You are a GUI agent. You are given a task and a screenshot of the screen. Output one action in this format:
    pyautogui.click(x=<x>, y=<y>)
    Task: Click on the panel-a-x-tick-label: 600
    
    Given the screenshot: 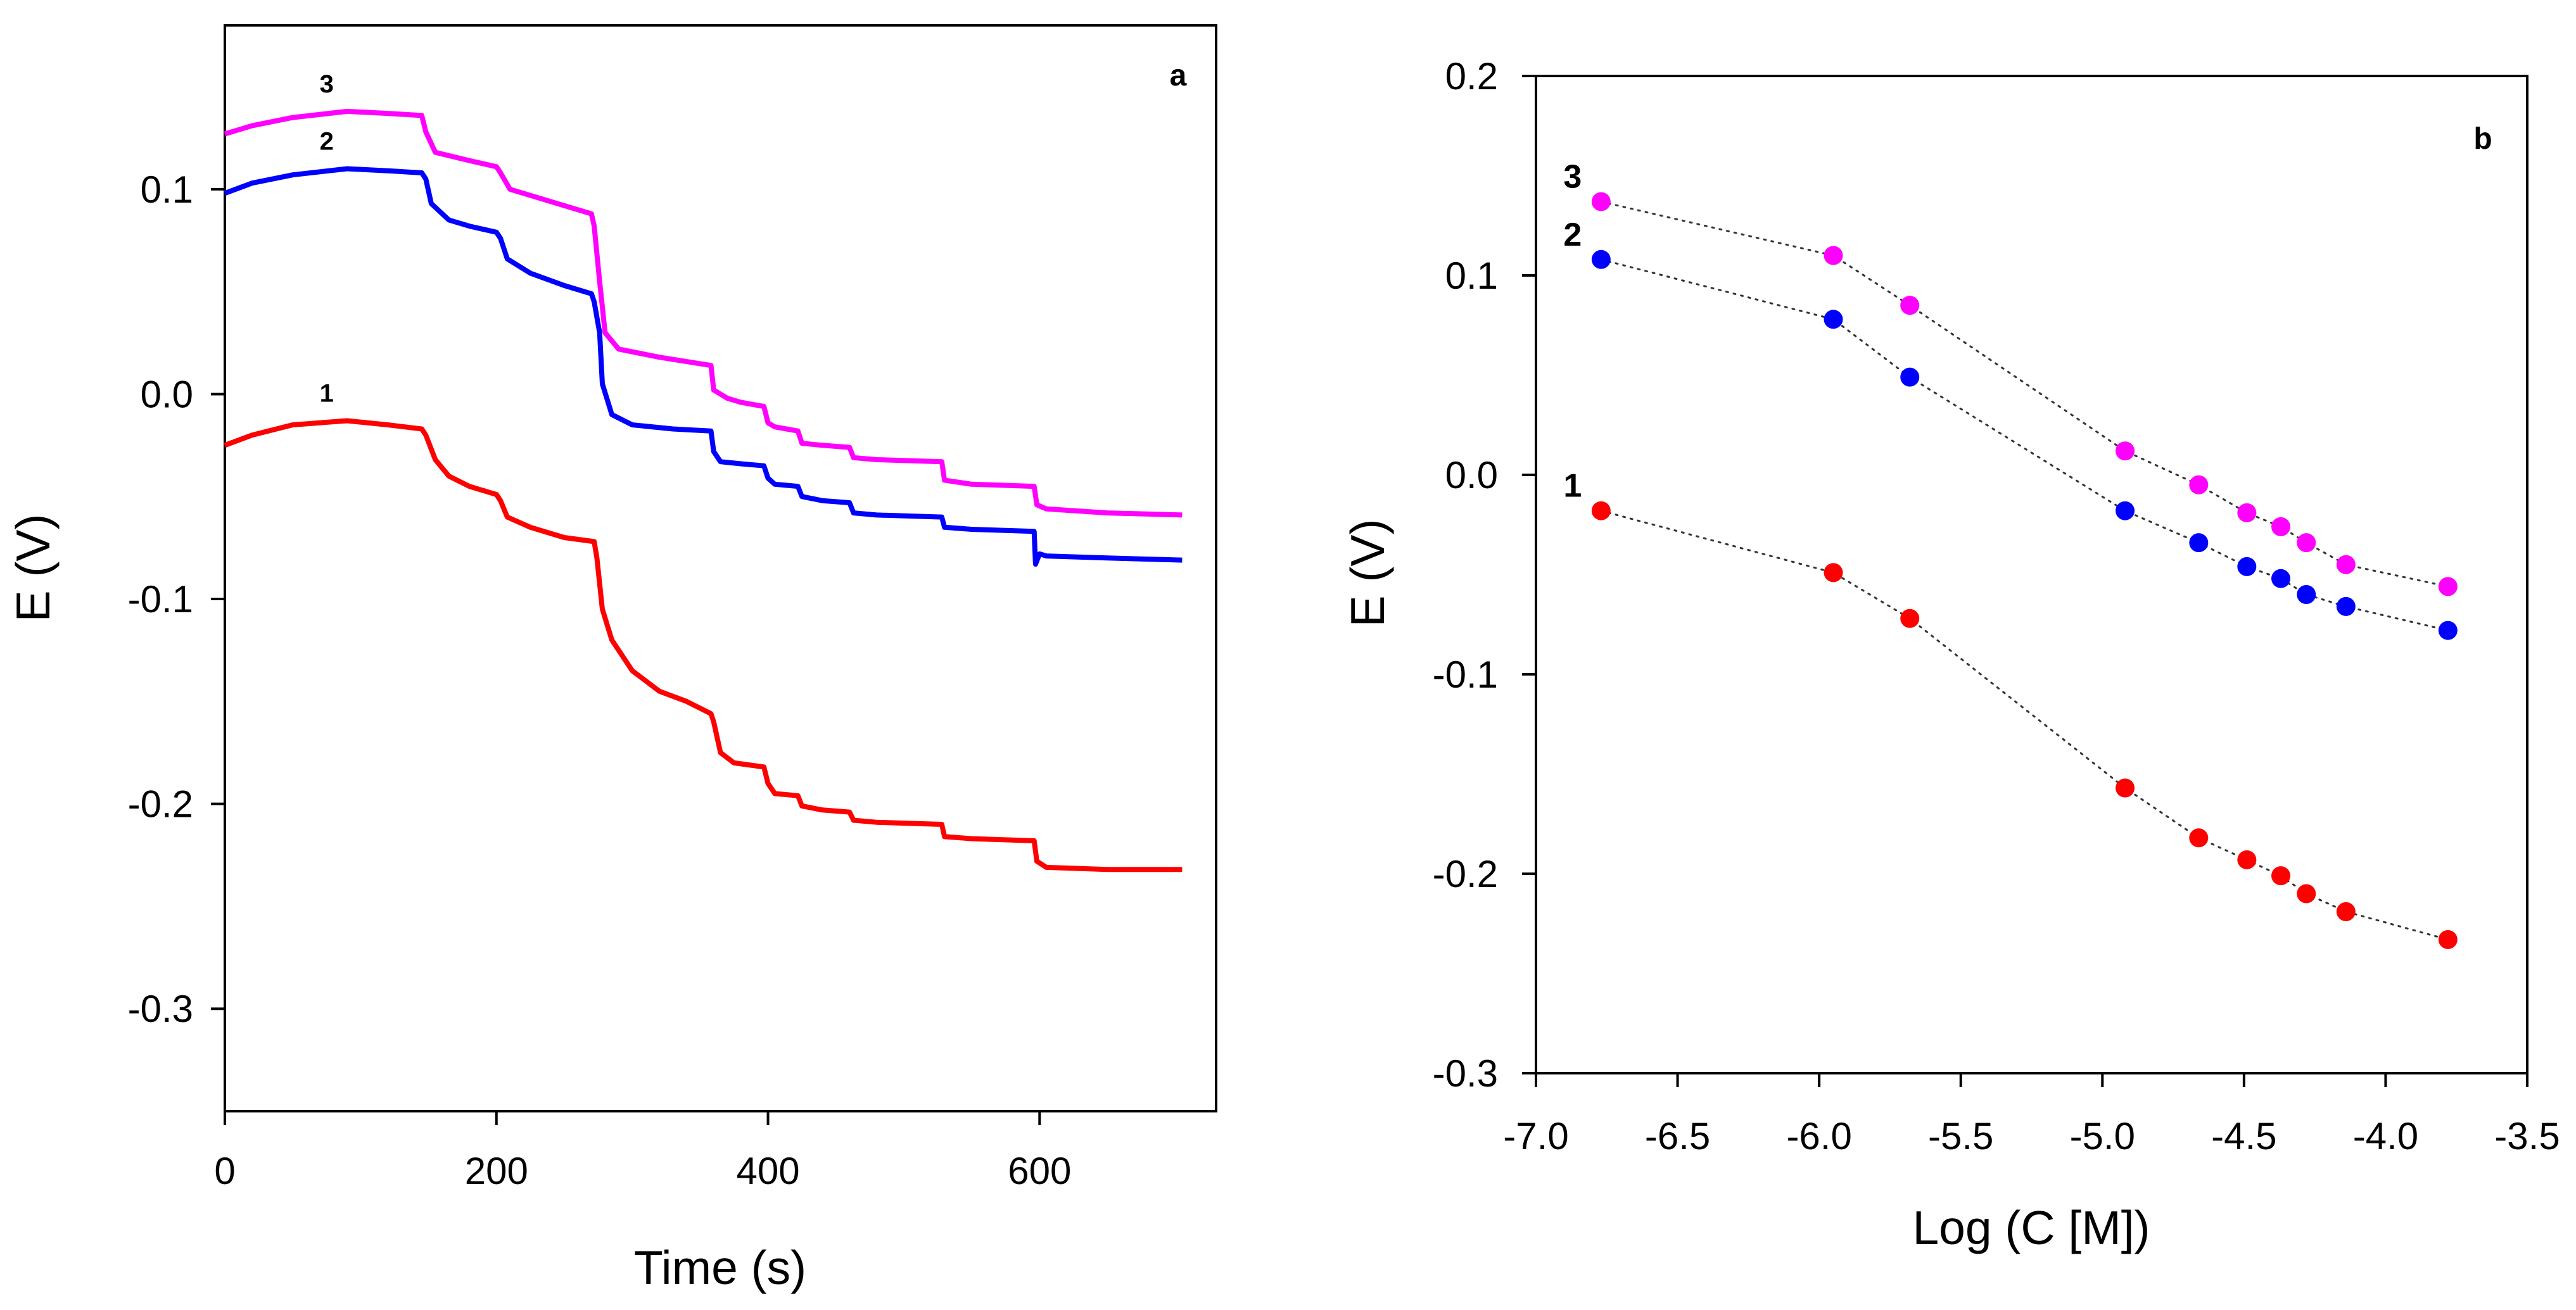 What is the action you would take?
    pyautogui.click(x=1039, y=1171)
    